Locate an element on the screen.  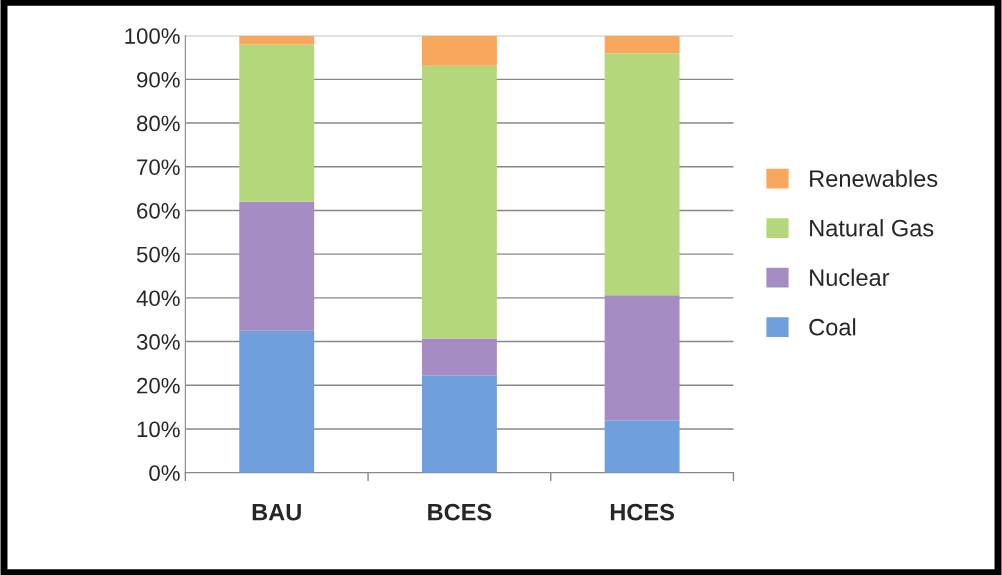
y-tick-label: 20% is located at coordinates (158, 385).